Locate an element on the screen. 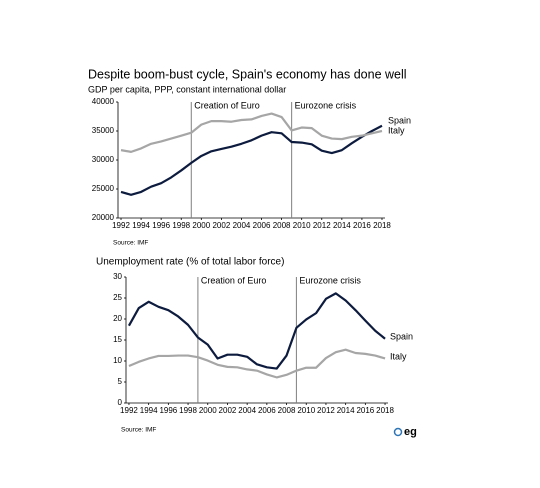 This screenshot has width=540, height=488. y-tick-label: 30000 is located at coordinates (103, 159).